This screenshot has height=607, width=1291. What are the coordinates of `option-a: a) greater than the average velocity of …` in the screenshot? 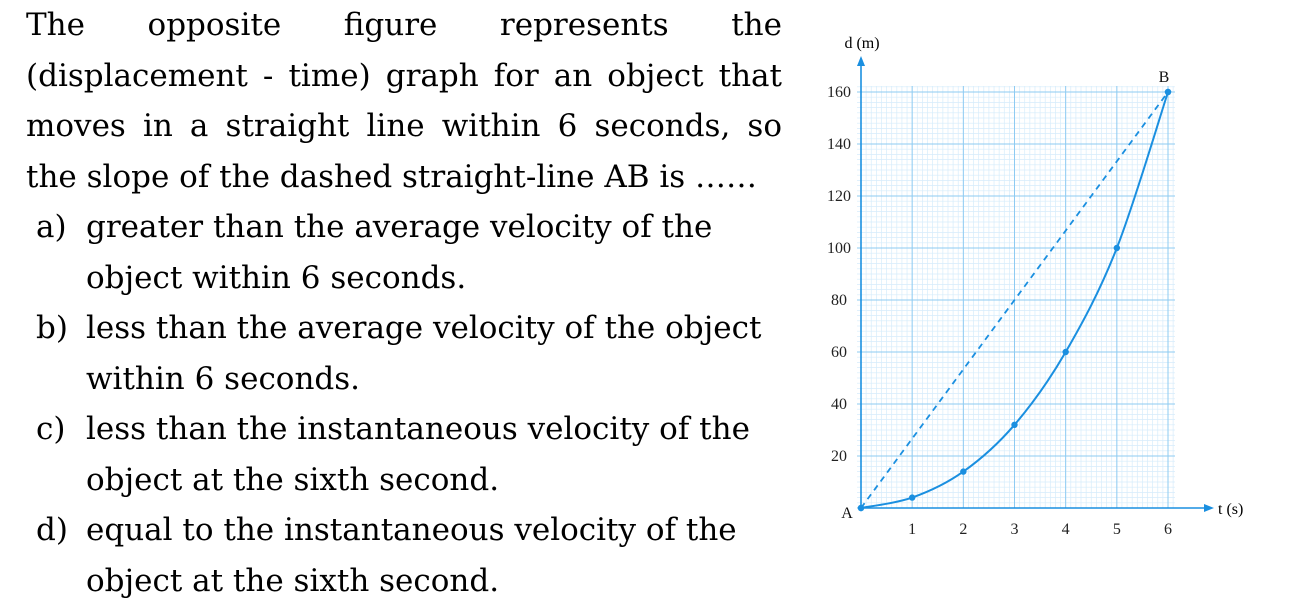 It's located at (404, 252).